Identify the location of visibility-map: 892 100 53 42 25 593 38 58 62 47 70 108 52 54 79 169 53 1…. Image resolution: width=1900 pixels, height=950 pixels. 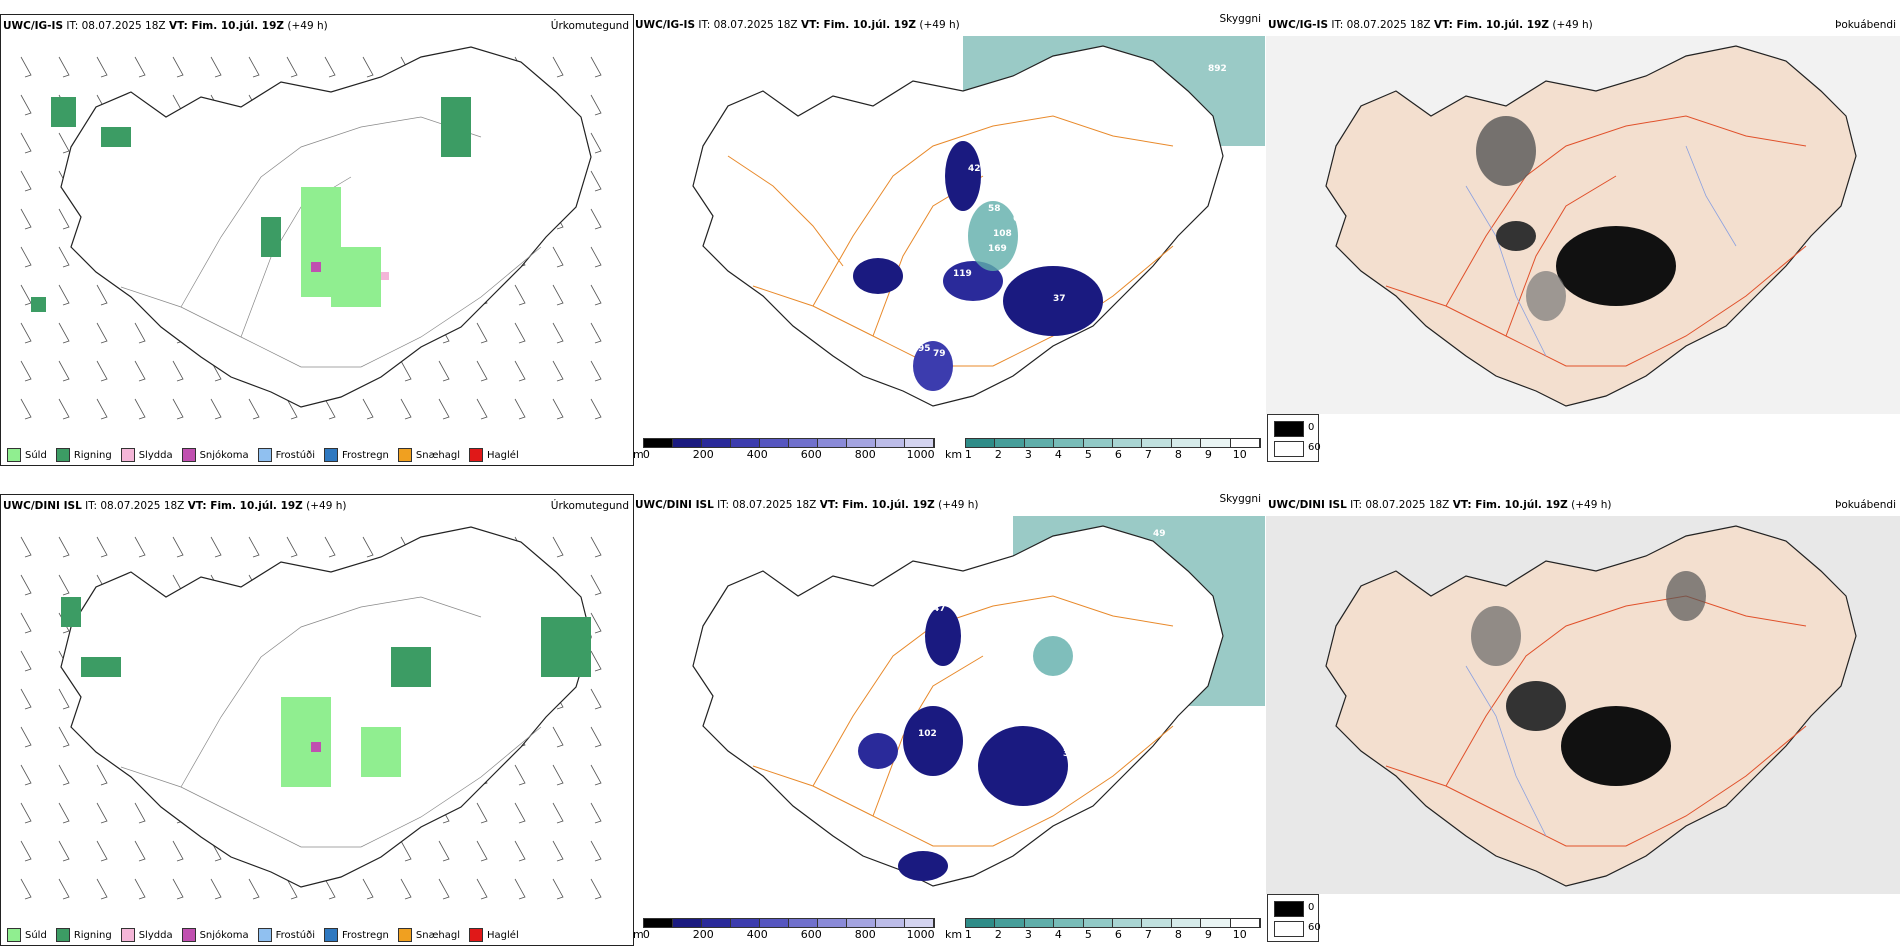
(978, 221).